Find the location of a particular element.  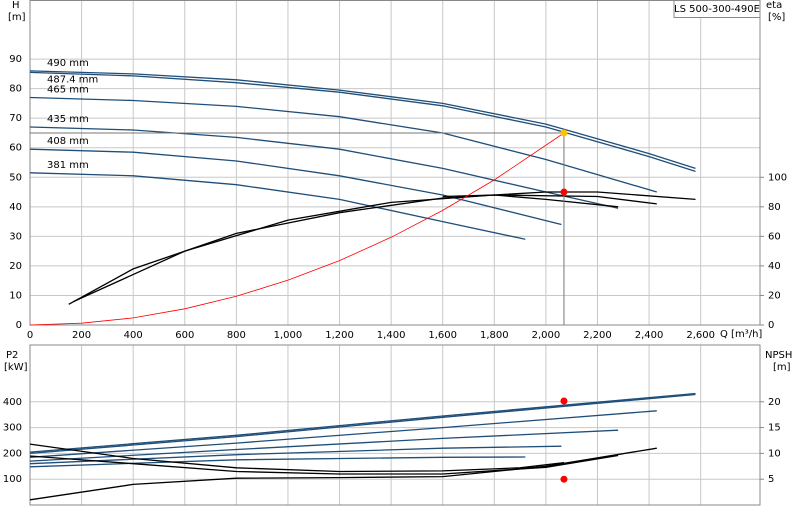

curve-label: 490 mm is located at coordinates (68, 63).